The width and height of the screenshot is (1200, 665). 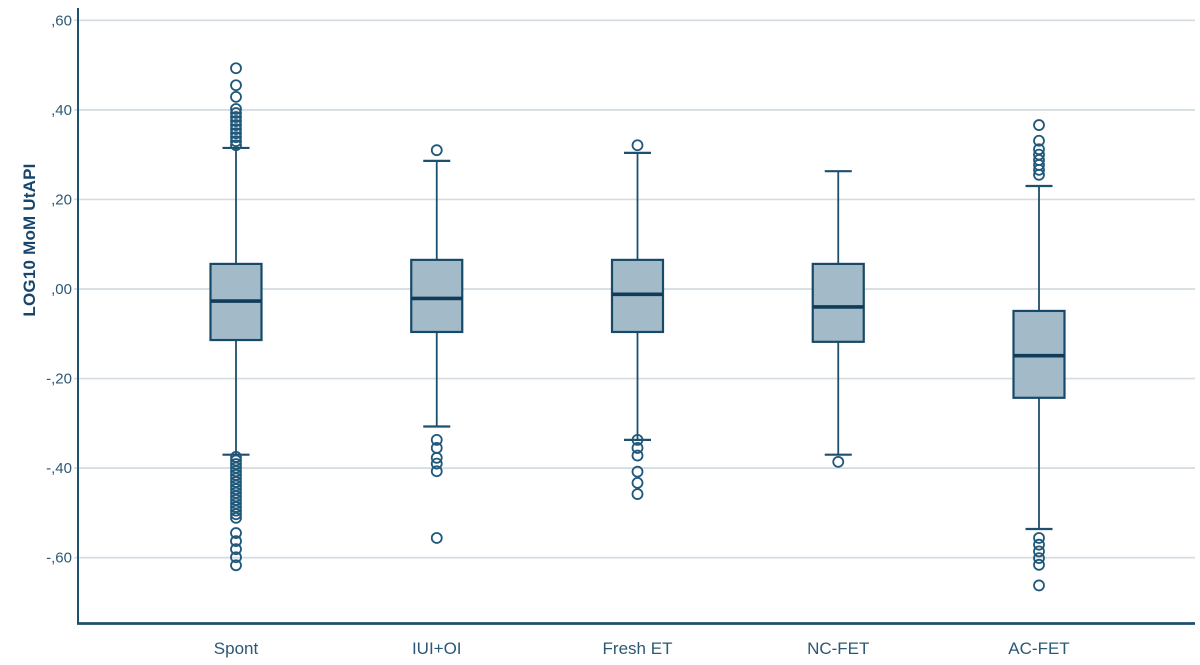 I want to click on y-tick-label: ,20, so click(x=61, y=199).